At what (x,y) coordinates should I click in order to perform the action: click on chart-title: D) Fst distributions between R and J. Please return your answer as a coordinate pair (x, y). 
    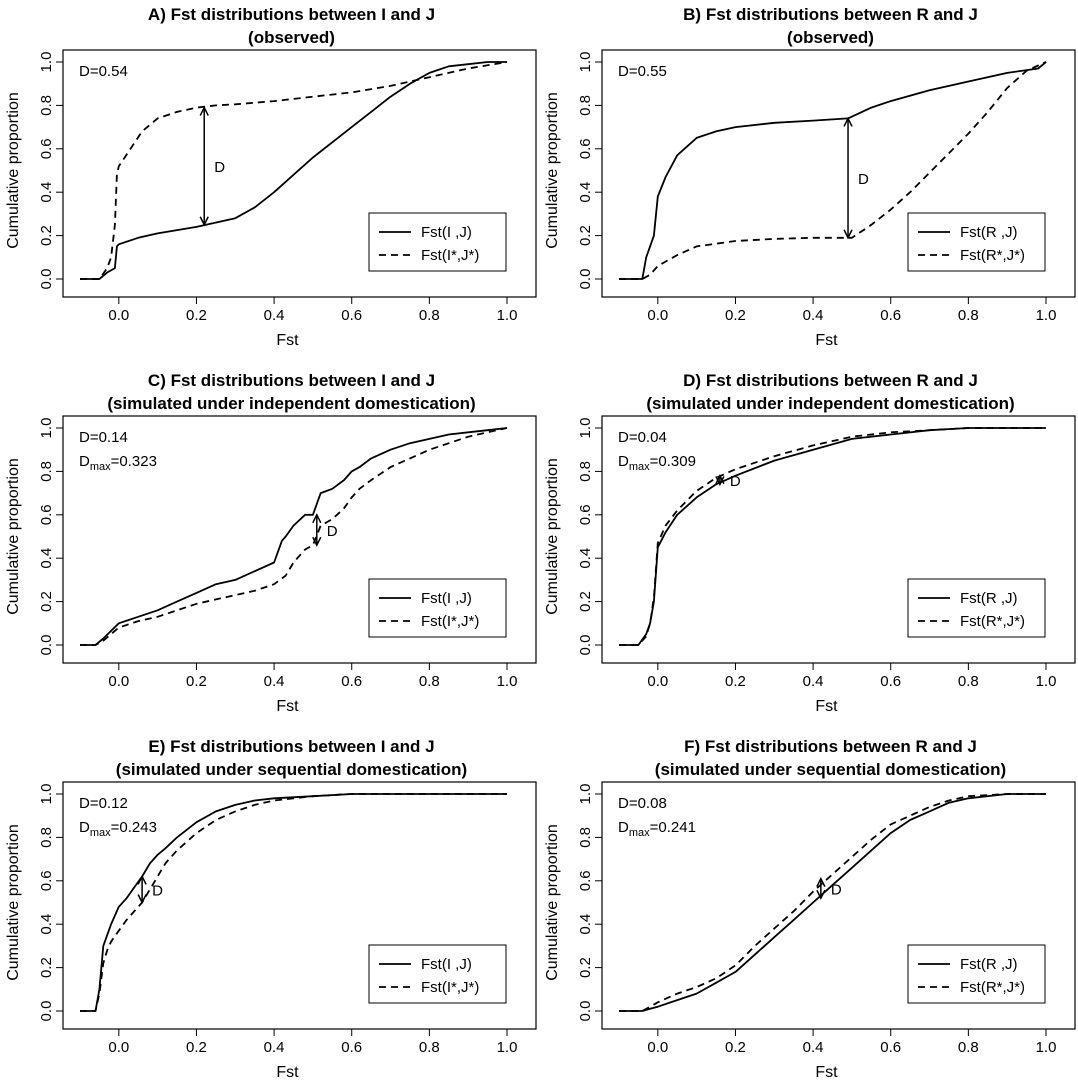
    Looking at the image, I should click on (830, 380).